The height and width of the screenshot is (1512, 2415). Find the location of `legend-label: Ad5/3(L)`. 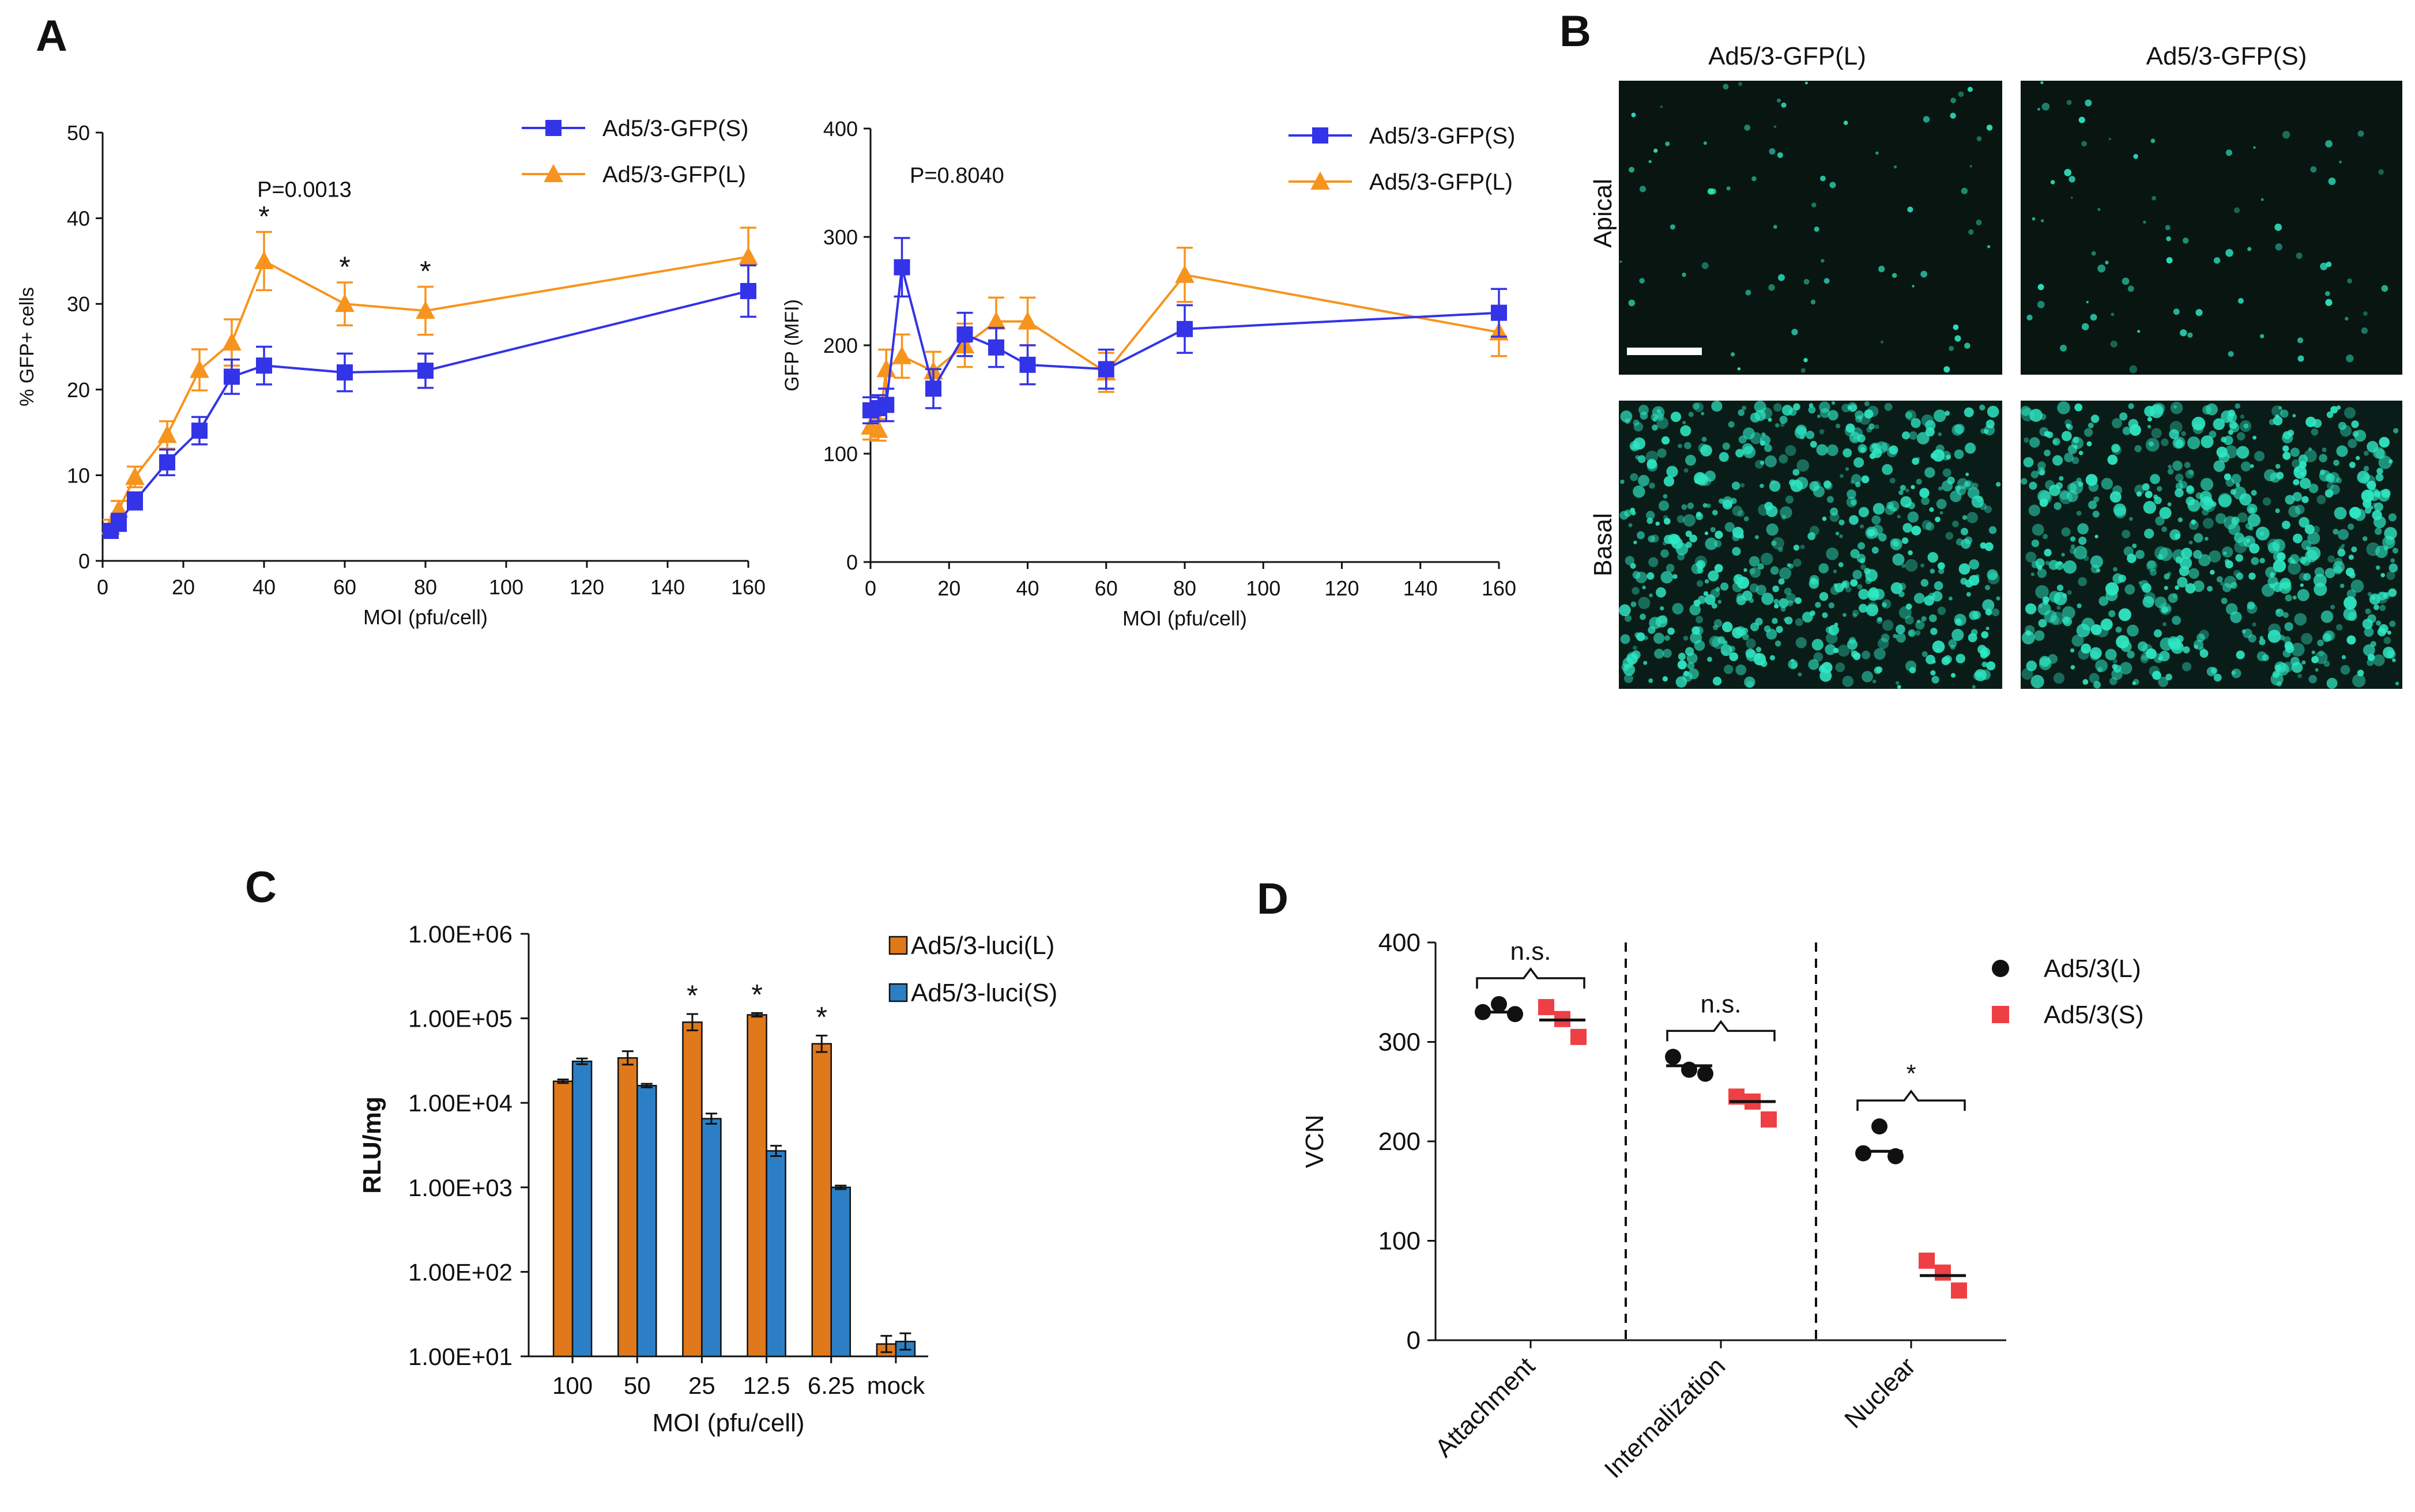

legend-label: Ad5/3(L) is located at coordinates (2092, 969).